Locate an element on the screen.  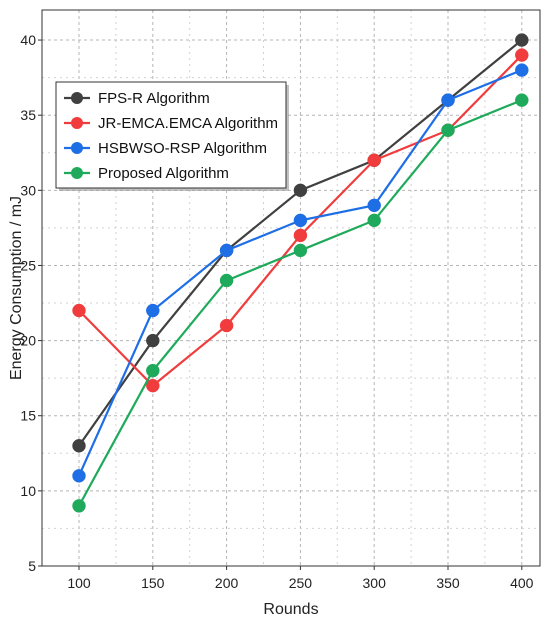
x-tick-label: 300 is located at coordinates (375, 583).